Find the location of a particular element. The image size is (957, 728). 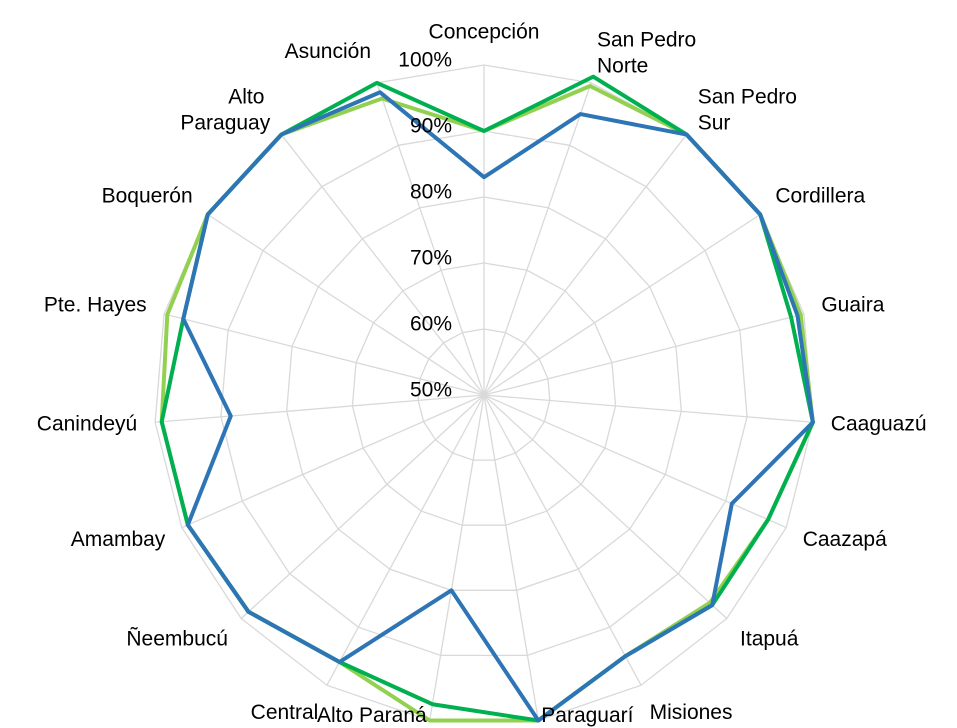

tick-label: 50% is located at coordinates (431, 390).